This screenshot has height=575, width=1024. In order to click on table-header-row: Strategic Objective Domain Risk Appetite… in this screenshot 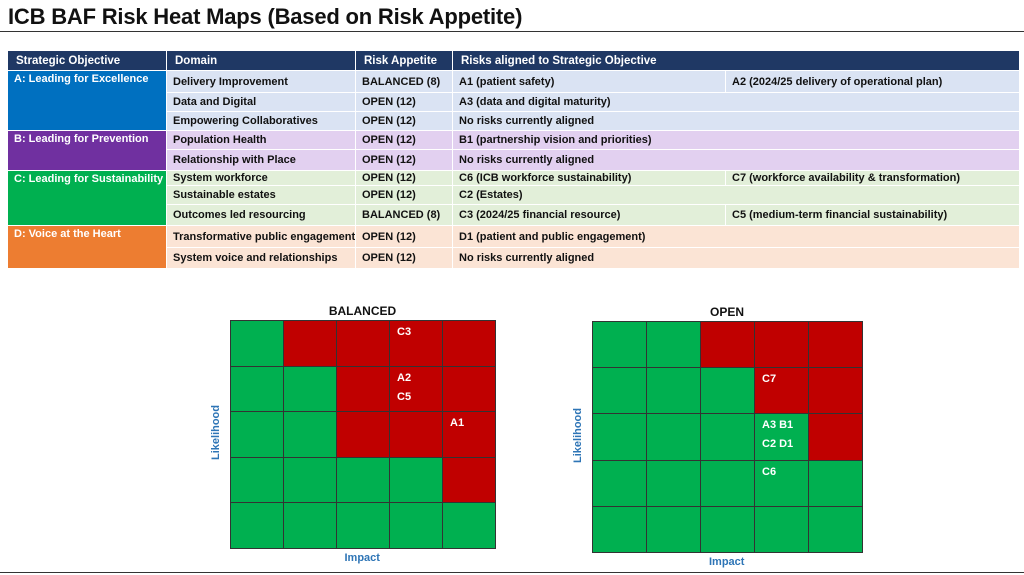, I will do `click(513, 60)`.